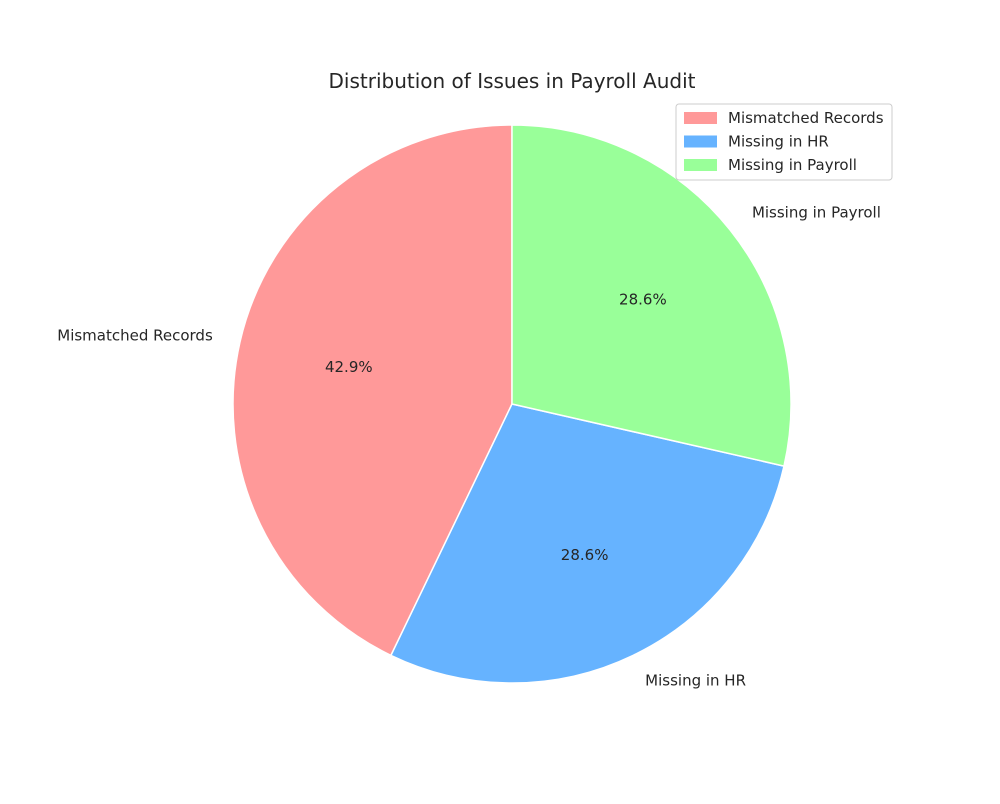 Image resolution: width=1000 pixels, height=804 pixels. I want to click on percent-label-missing-in-payroll: 28.6%, so click(643, 300).